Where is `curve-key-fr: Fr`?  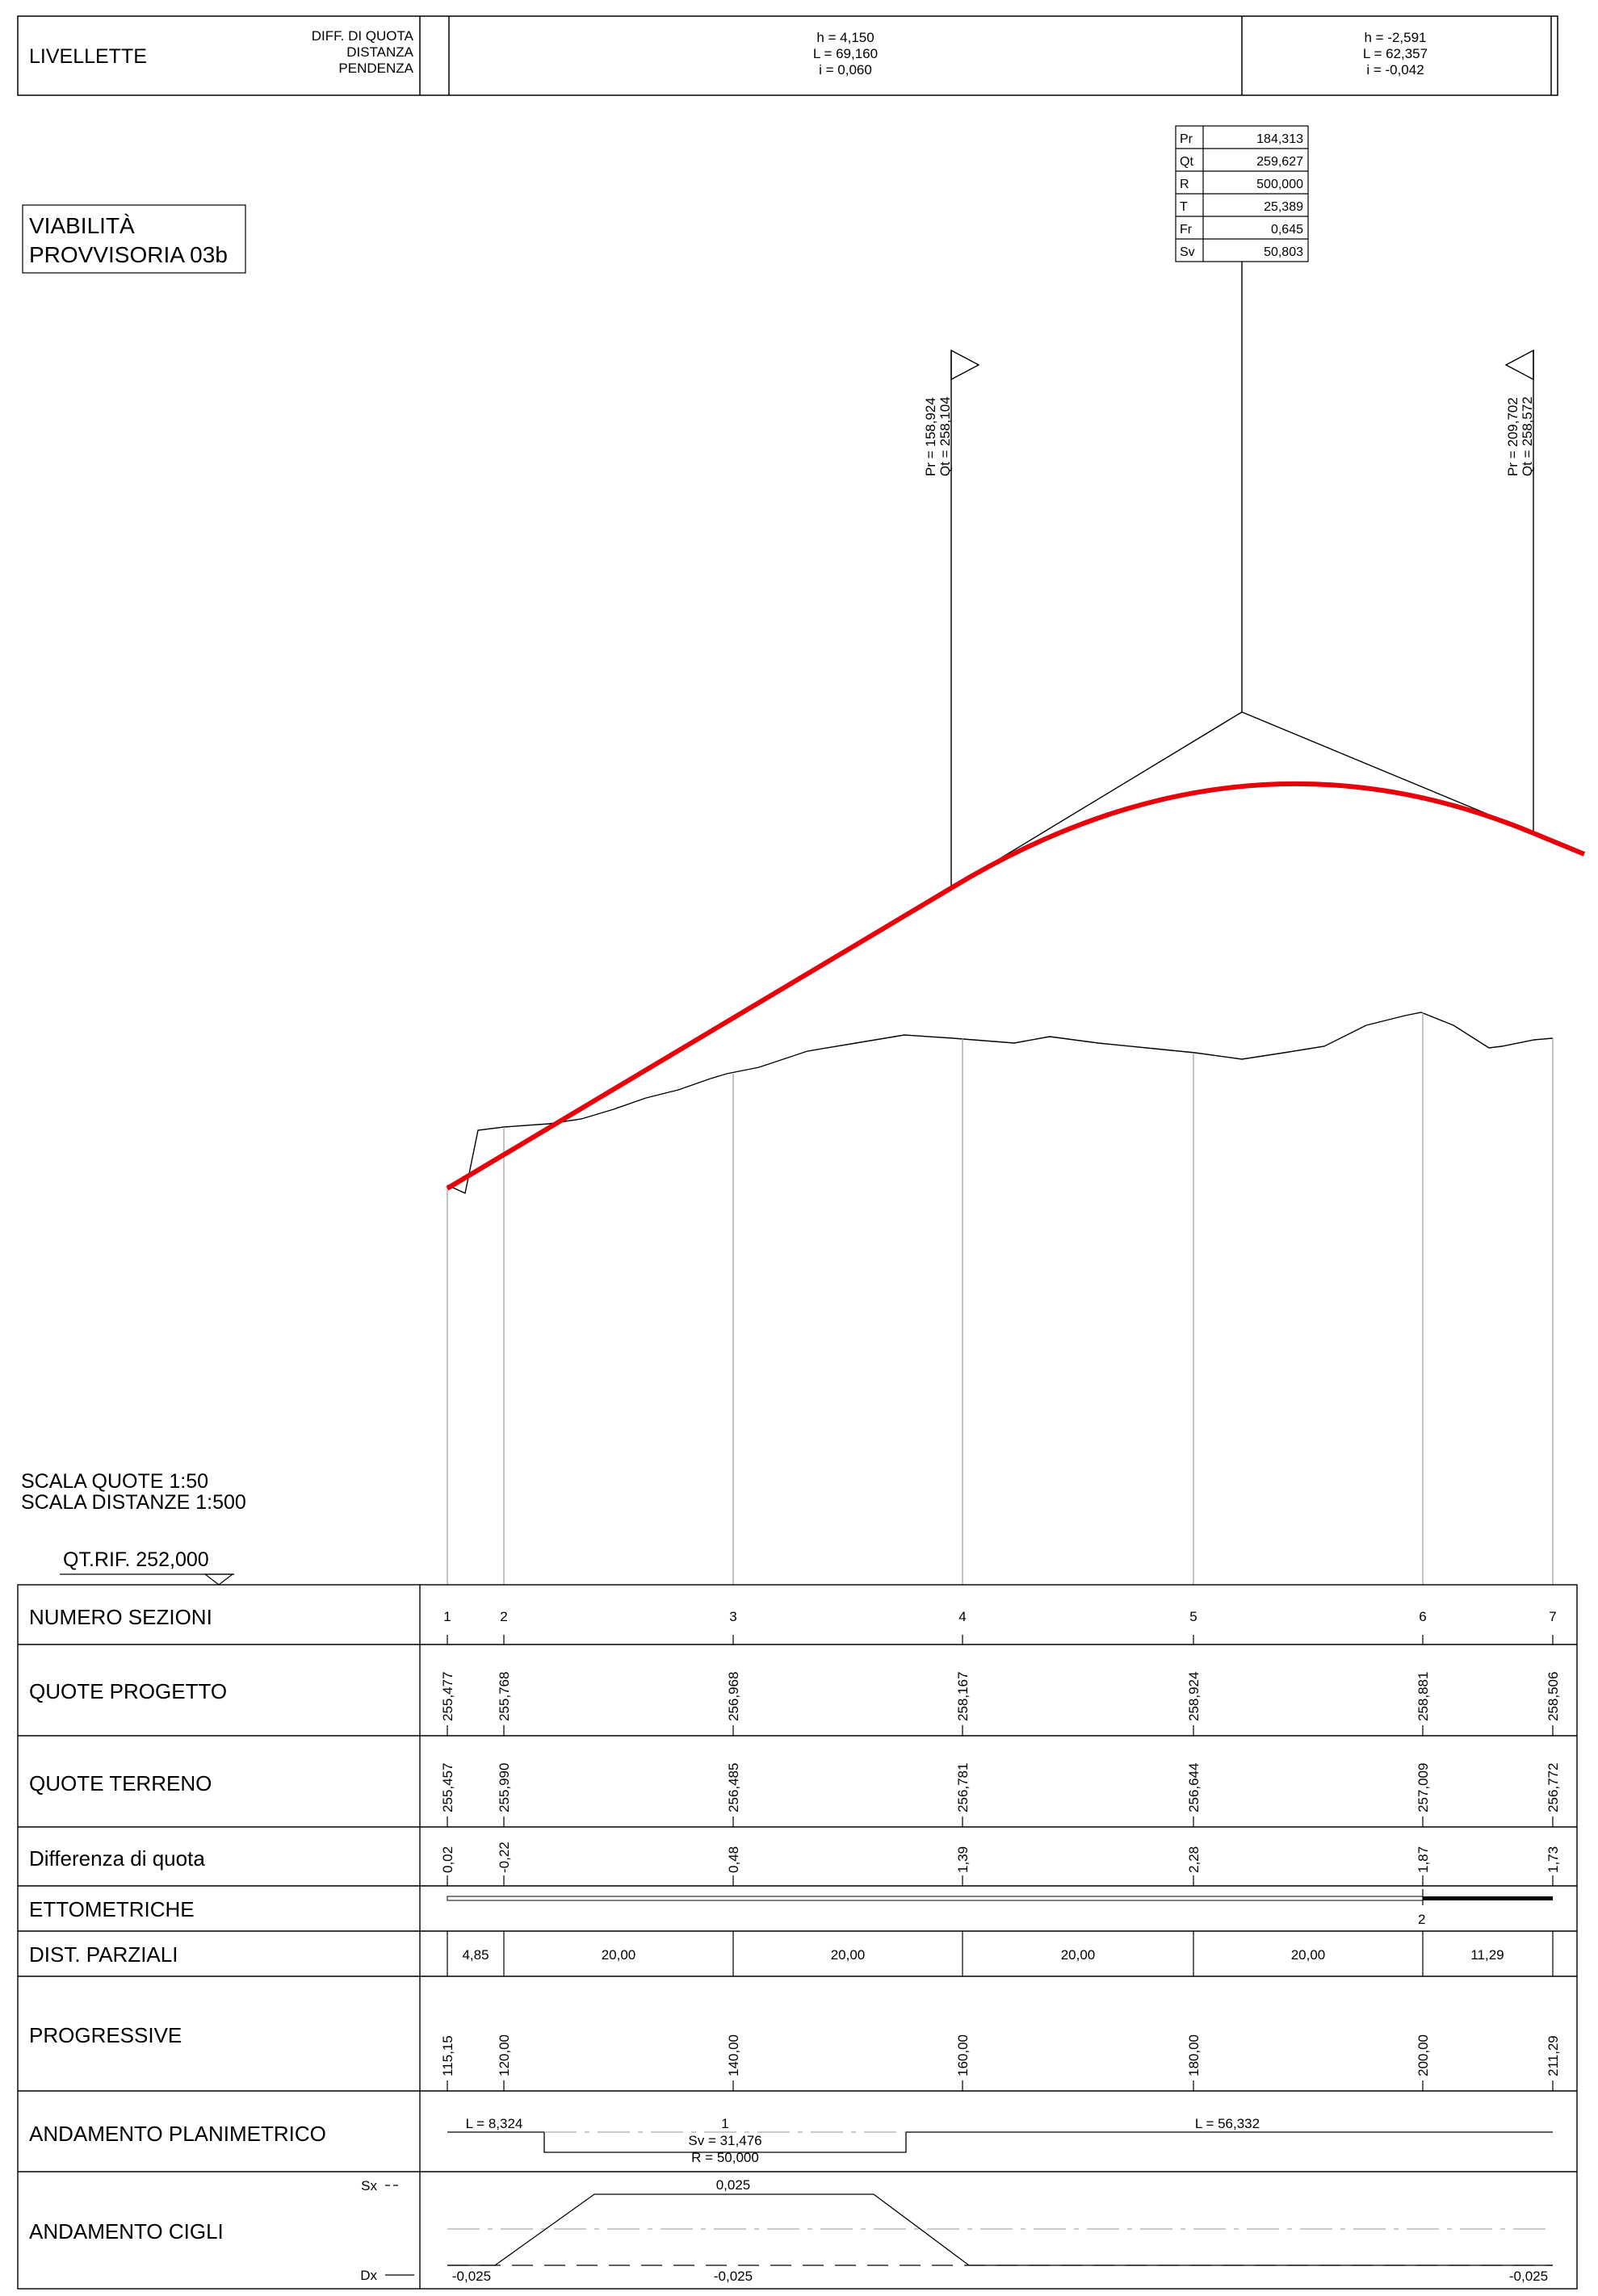 curve-key-fr: Fr is located at coordinates (1186, 230).